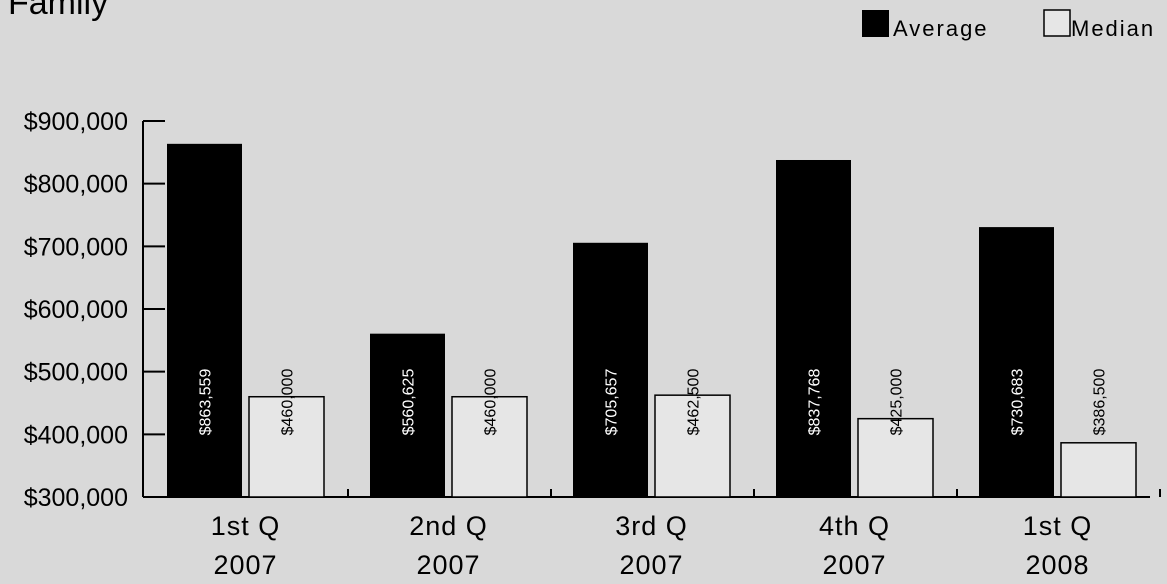  What do you see at coordinates (1057, 23) in the screenshot?
I see `legend-swatch-median` at bounding box center [1057, 23].